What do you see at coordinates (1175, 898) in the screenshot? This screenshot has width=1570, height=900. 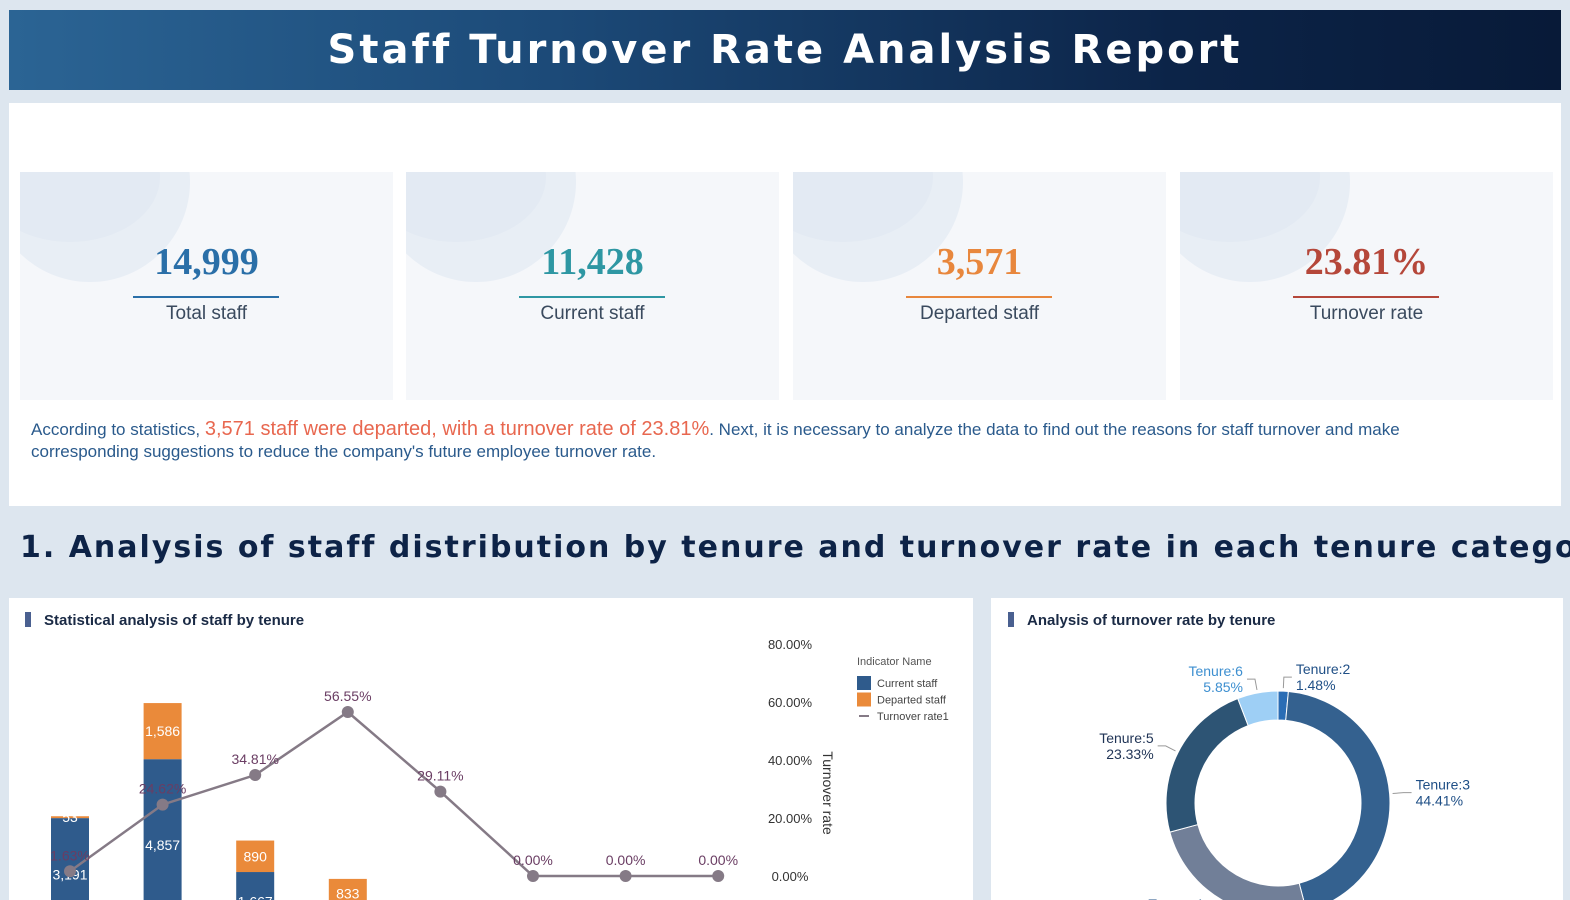 I see `slice-name: Tenure:4` at bounding box center [1175, 898].